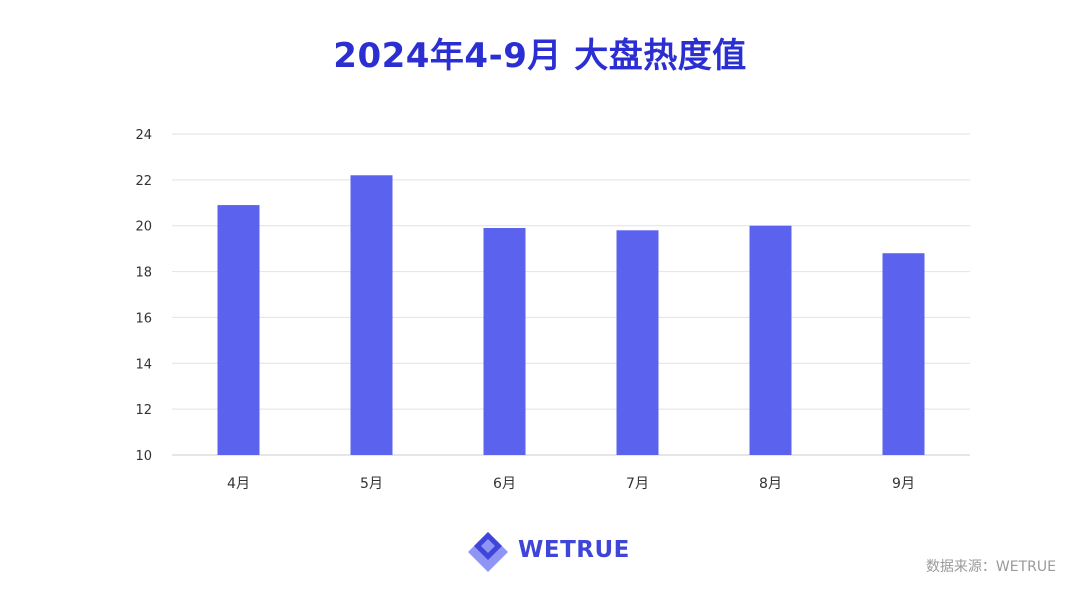 This screenshot has height=592, width=1080. Describe the element at coordinates (143, 364) in the screenshot. I see `y-tick-label: 14` at that location.